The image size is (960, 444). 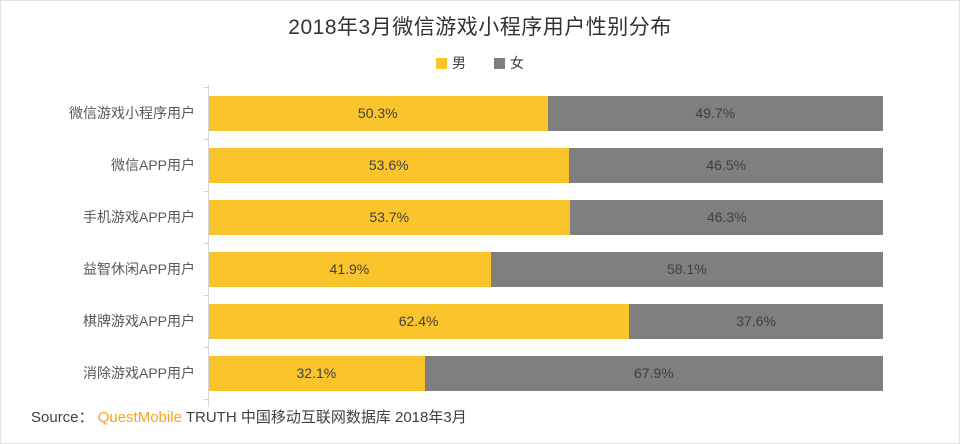 I want to click on value-label-female: 46.3%, so click(x=726, y=217).